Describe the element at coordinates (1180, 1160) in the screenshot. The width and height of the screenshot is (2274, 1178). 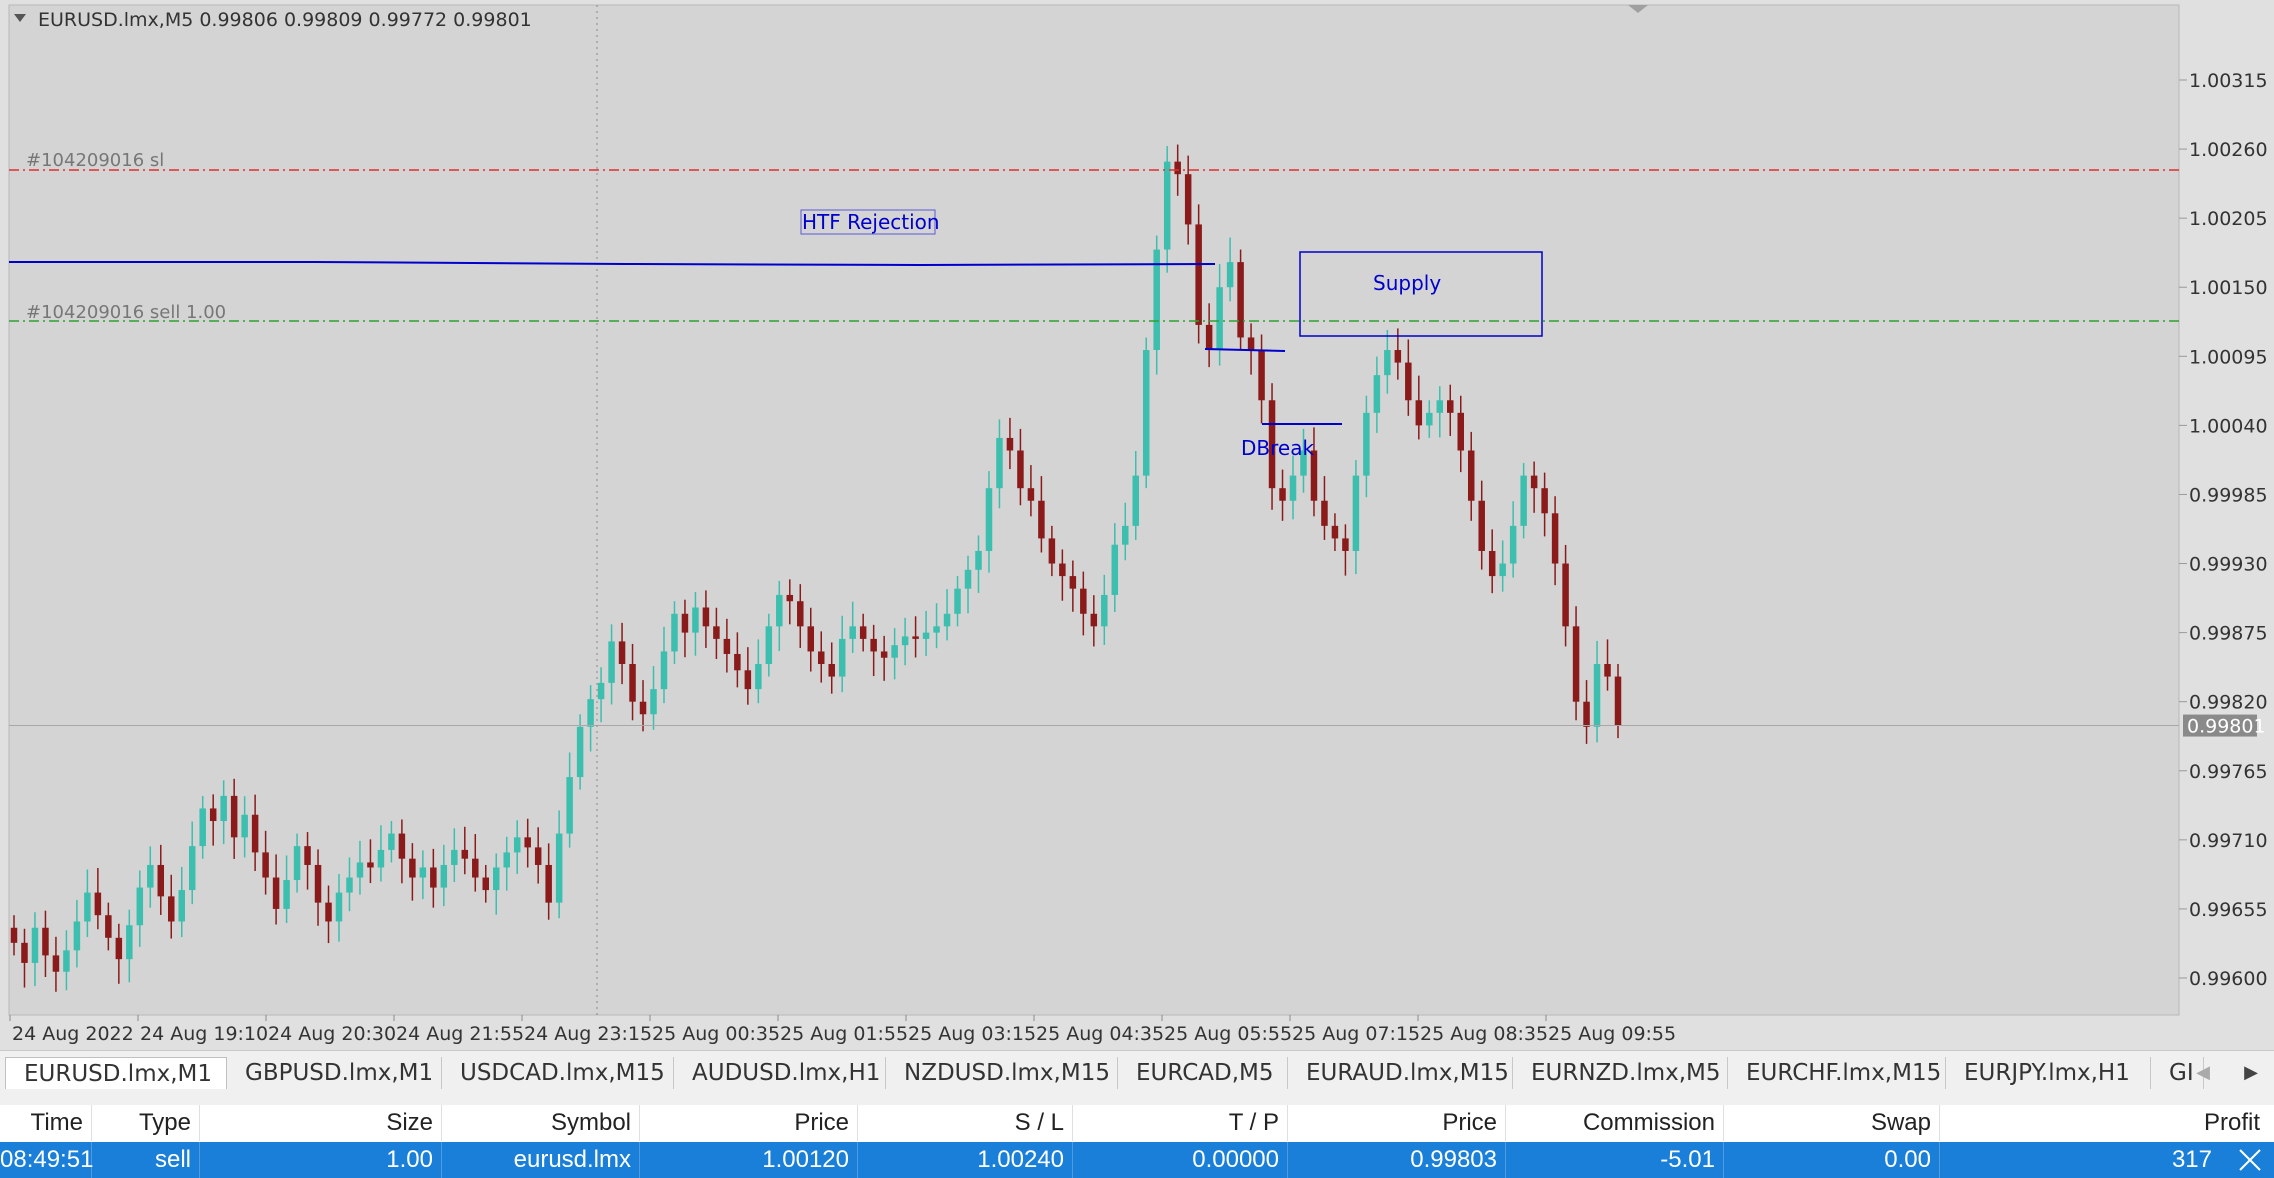
I see `cell-tp: 0.00000` at that location.